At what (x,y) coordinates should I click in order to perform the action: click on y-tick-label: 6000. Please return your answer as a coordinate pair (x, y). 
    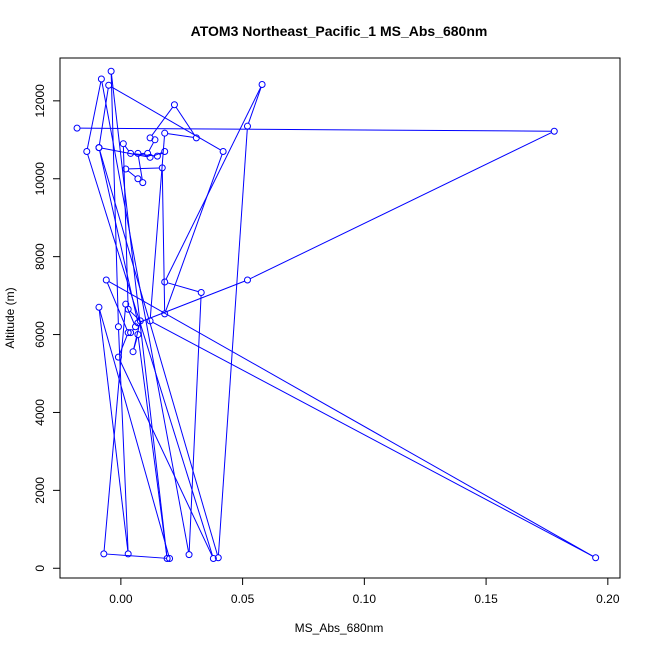
    Looking at the image, I should click on (40, 334).